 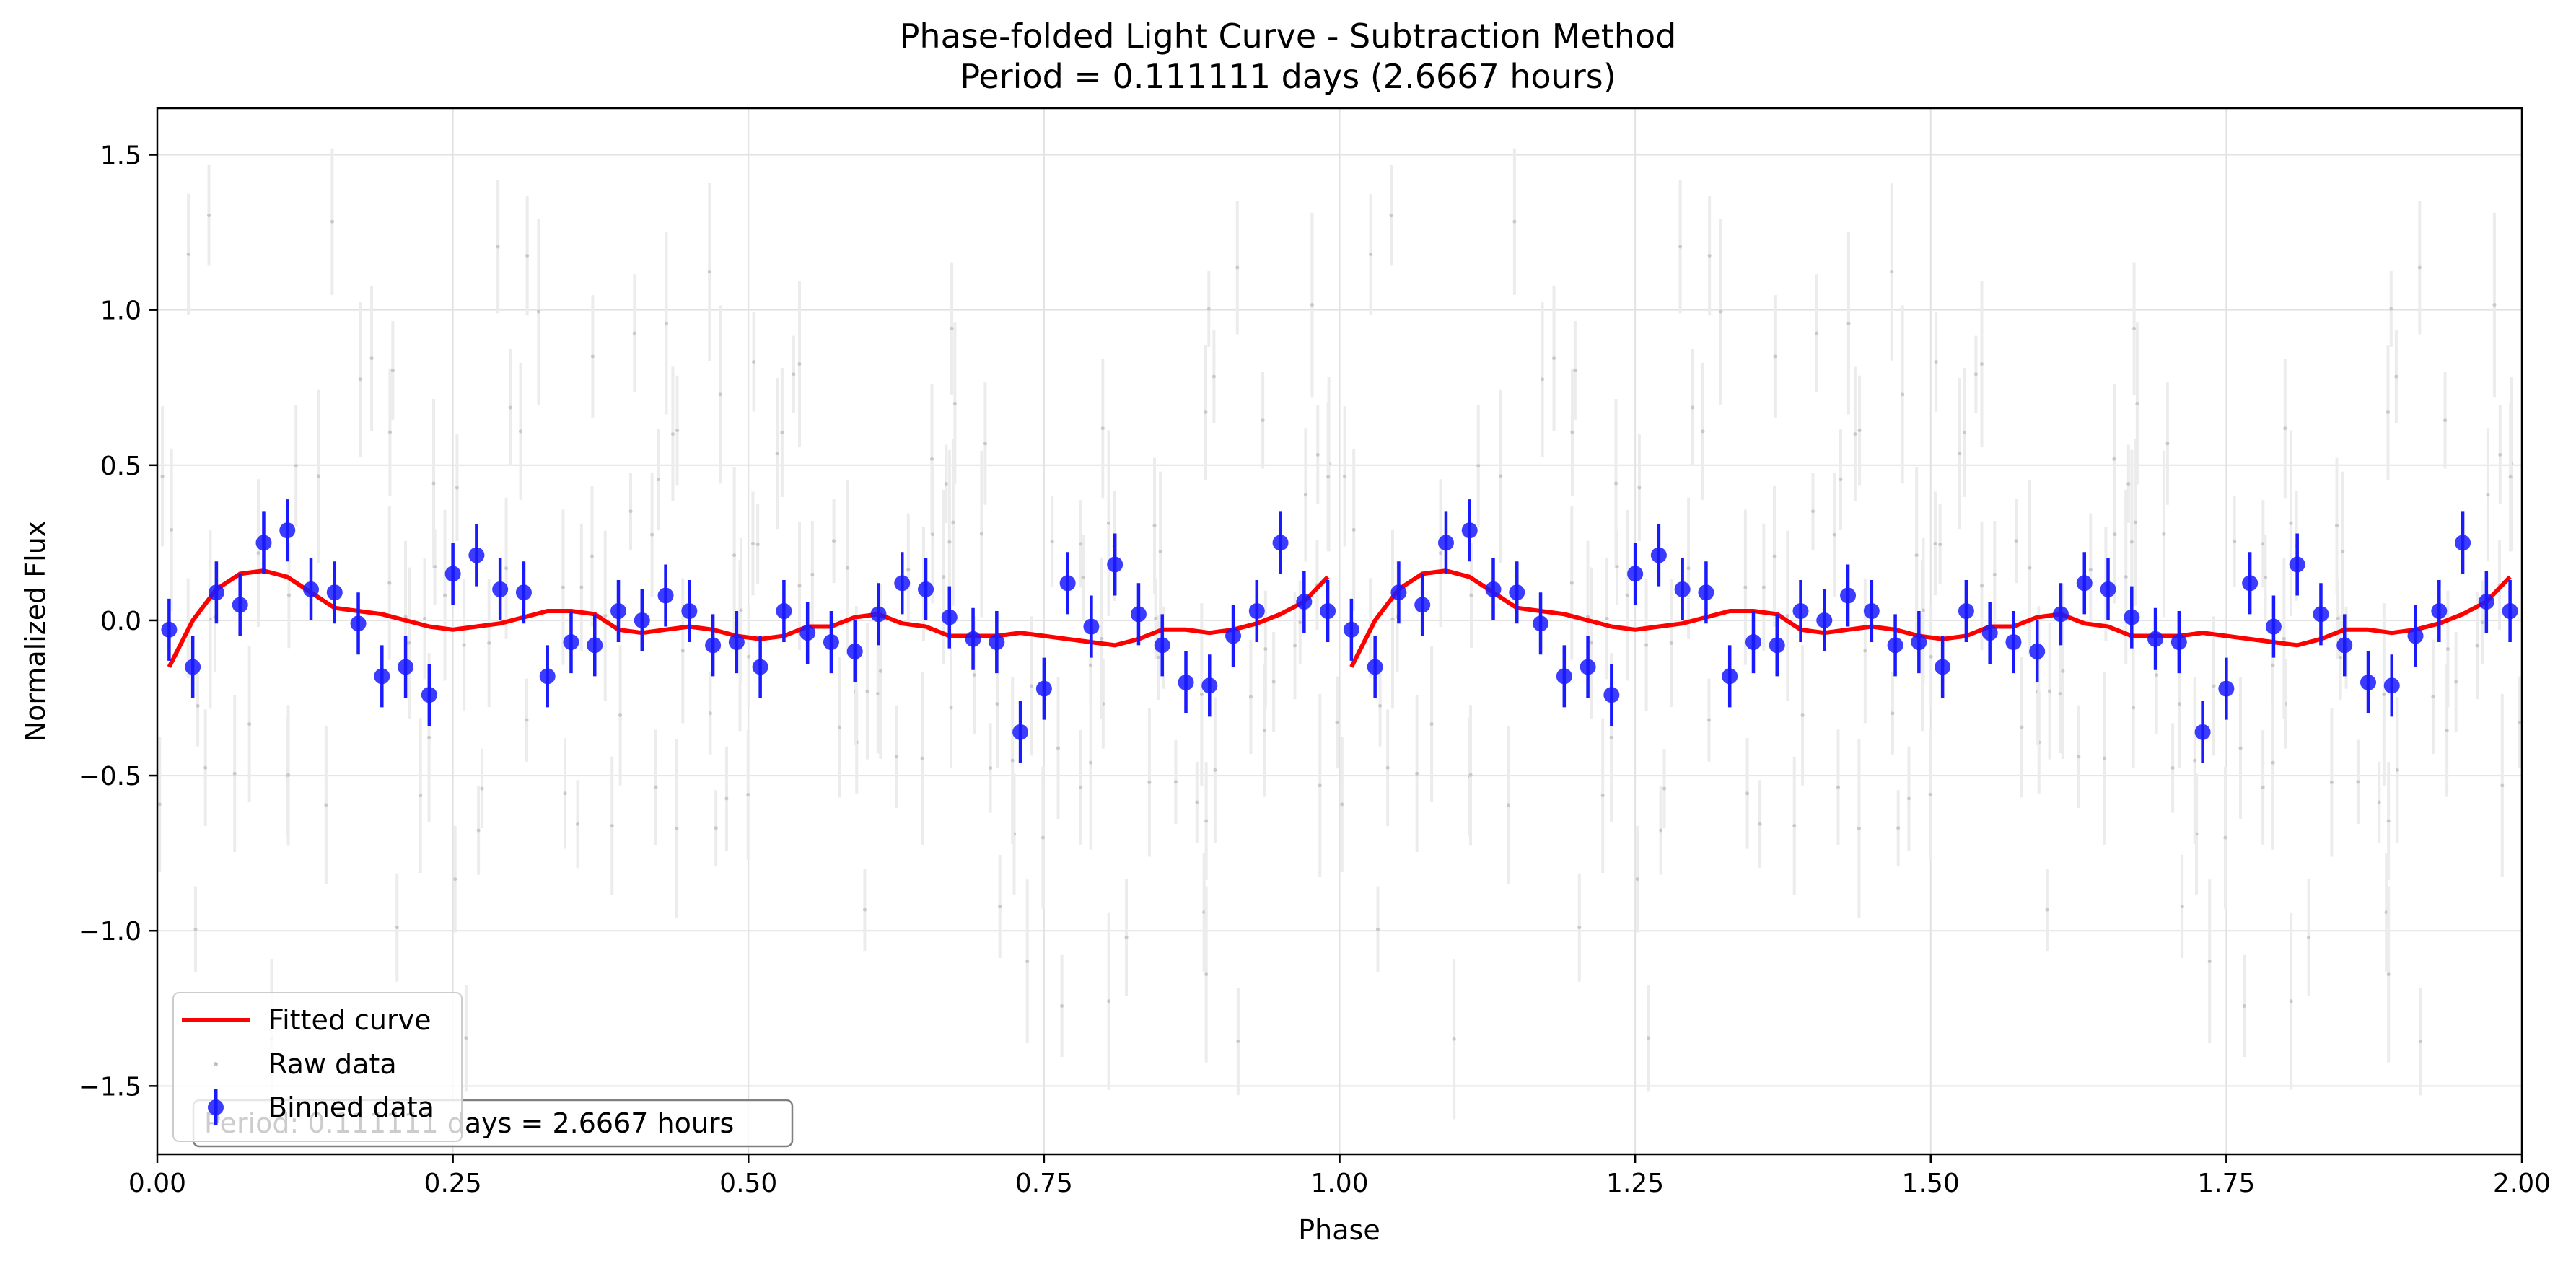 What do you see at coordinates (1339, 1230) in the screenshot?
I see `x-axis-label: Phase` at bounding box center [1339, 1230].